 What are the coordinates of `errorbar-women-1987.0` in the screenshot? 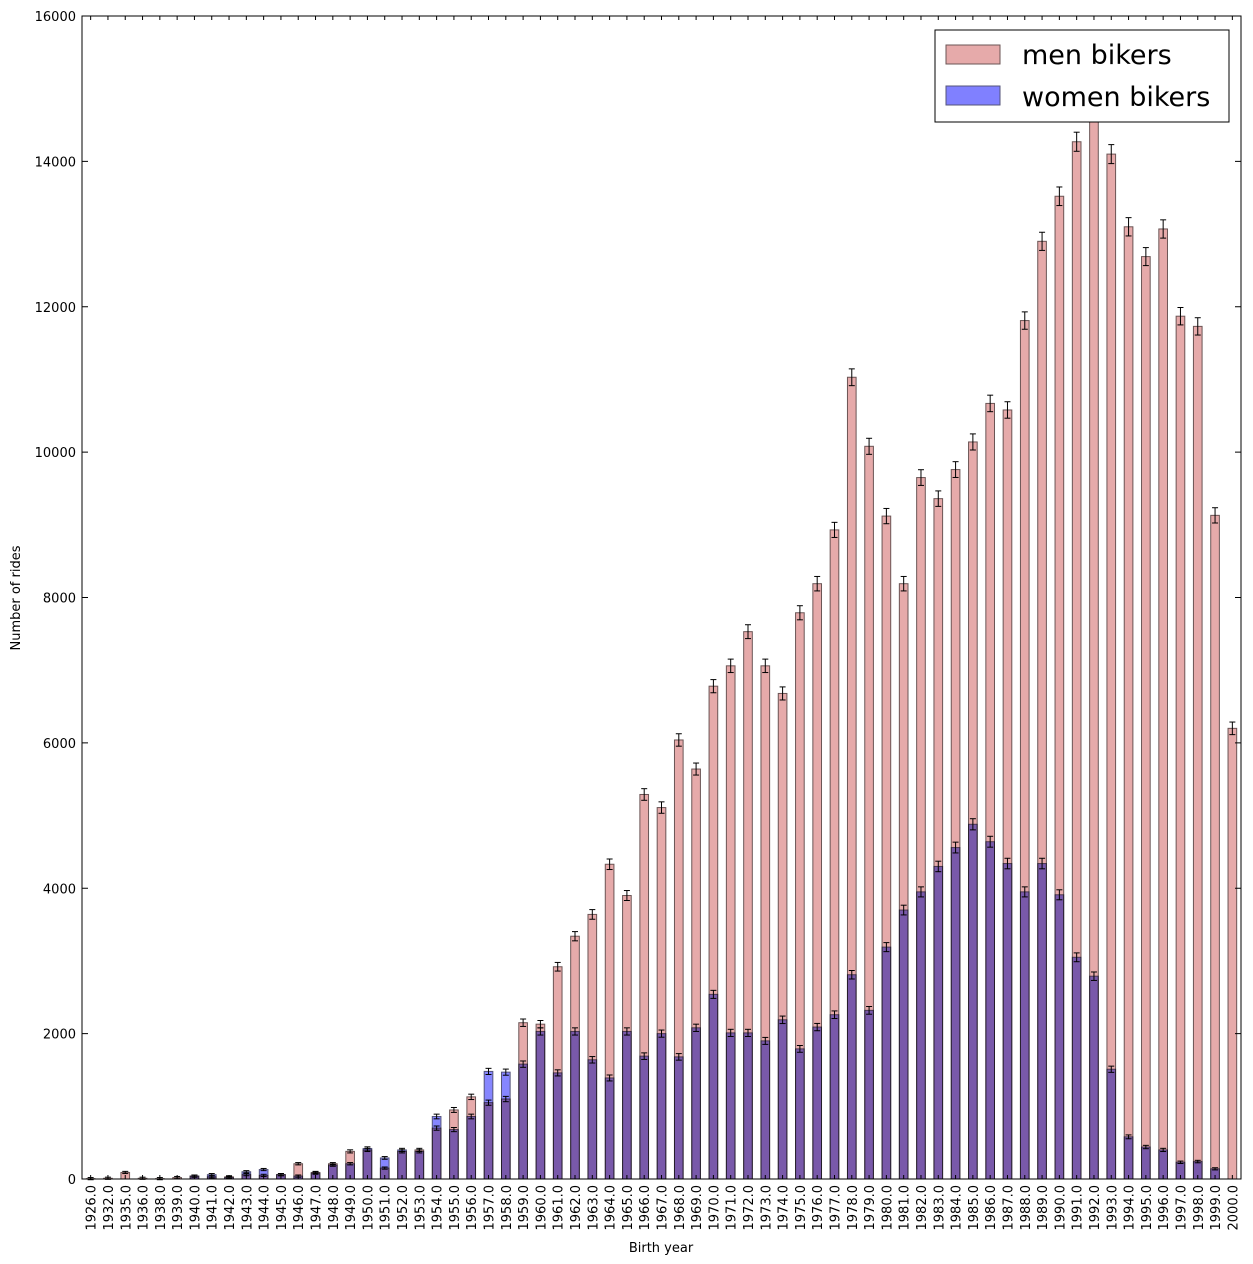 It's located at (1007, 863).